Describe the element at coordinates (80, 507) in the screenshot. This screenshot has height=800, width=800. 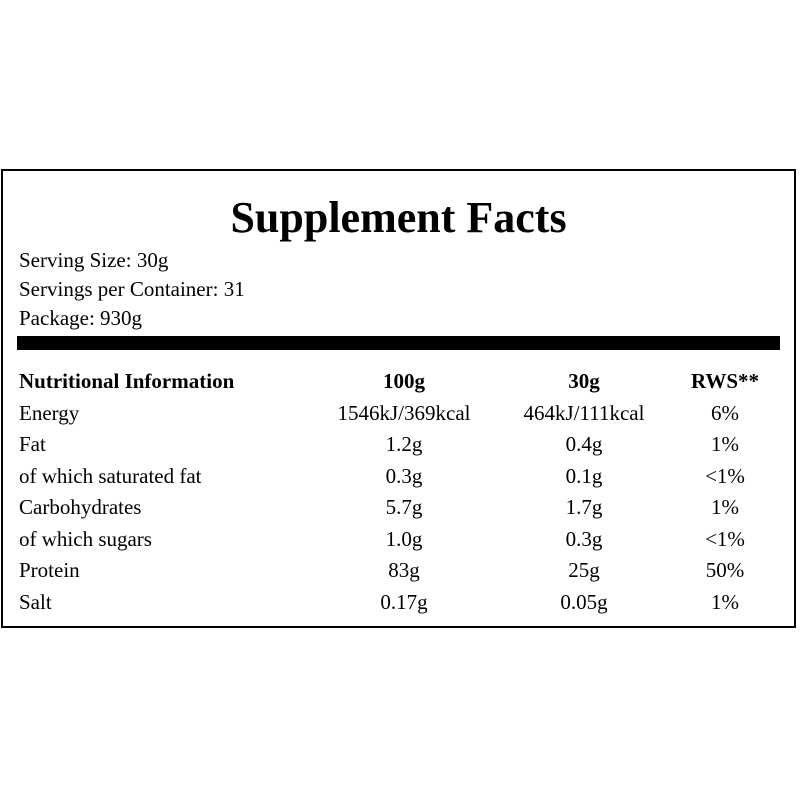
I see `table-cell: Carbohydrates` at that location.